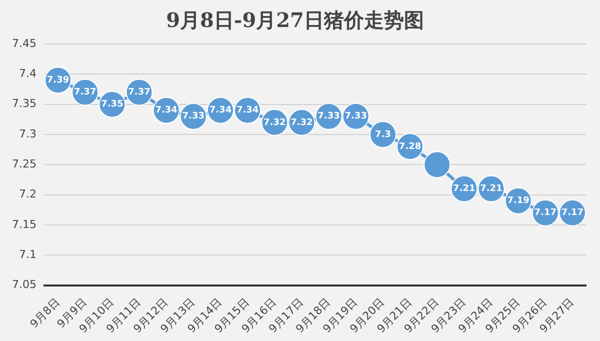  I want to click on chart-title: 9月8日-9月27日猪价走势图, so click(295, 20).